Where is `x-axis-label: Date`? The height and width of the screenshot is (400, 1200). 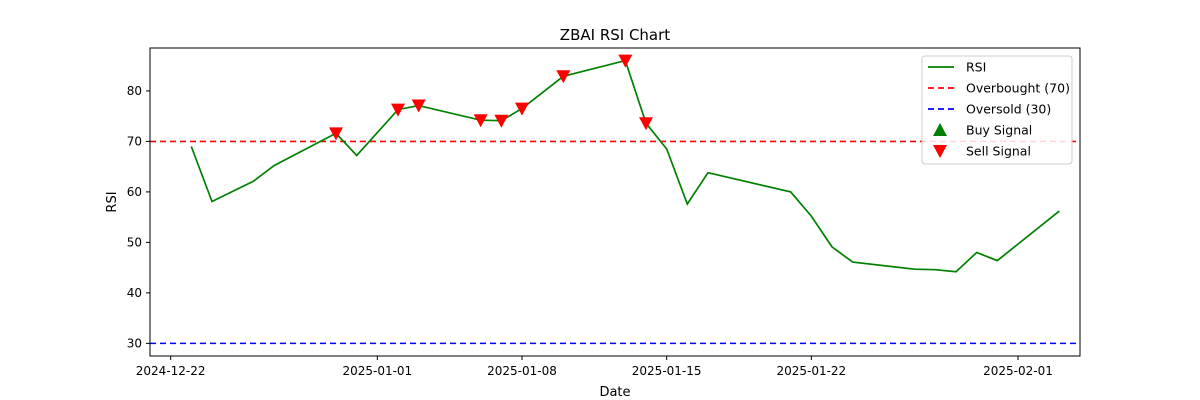 x-axis-label: Date is located at coordinates (614, 392).